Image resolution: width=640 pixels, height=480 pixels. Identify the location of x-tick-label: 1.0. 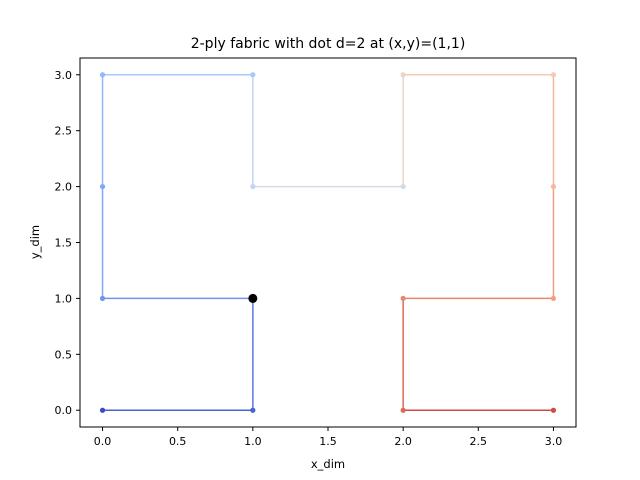
(253, 441).